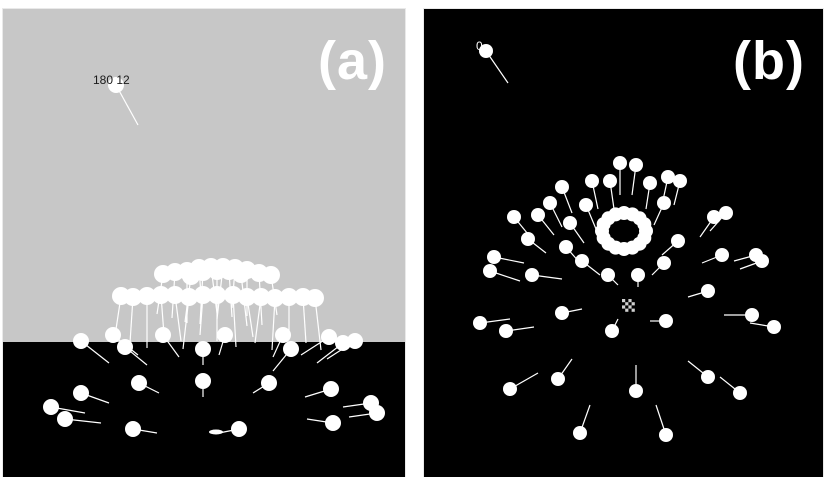 The image size is (828, 477). What do you see at coordinates (479, 46) in the screenshot?
I see `agent-caption: 0` at bounding box center [479, 46].